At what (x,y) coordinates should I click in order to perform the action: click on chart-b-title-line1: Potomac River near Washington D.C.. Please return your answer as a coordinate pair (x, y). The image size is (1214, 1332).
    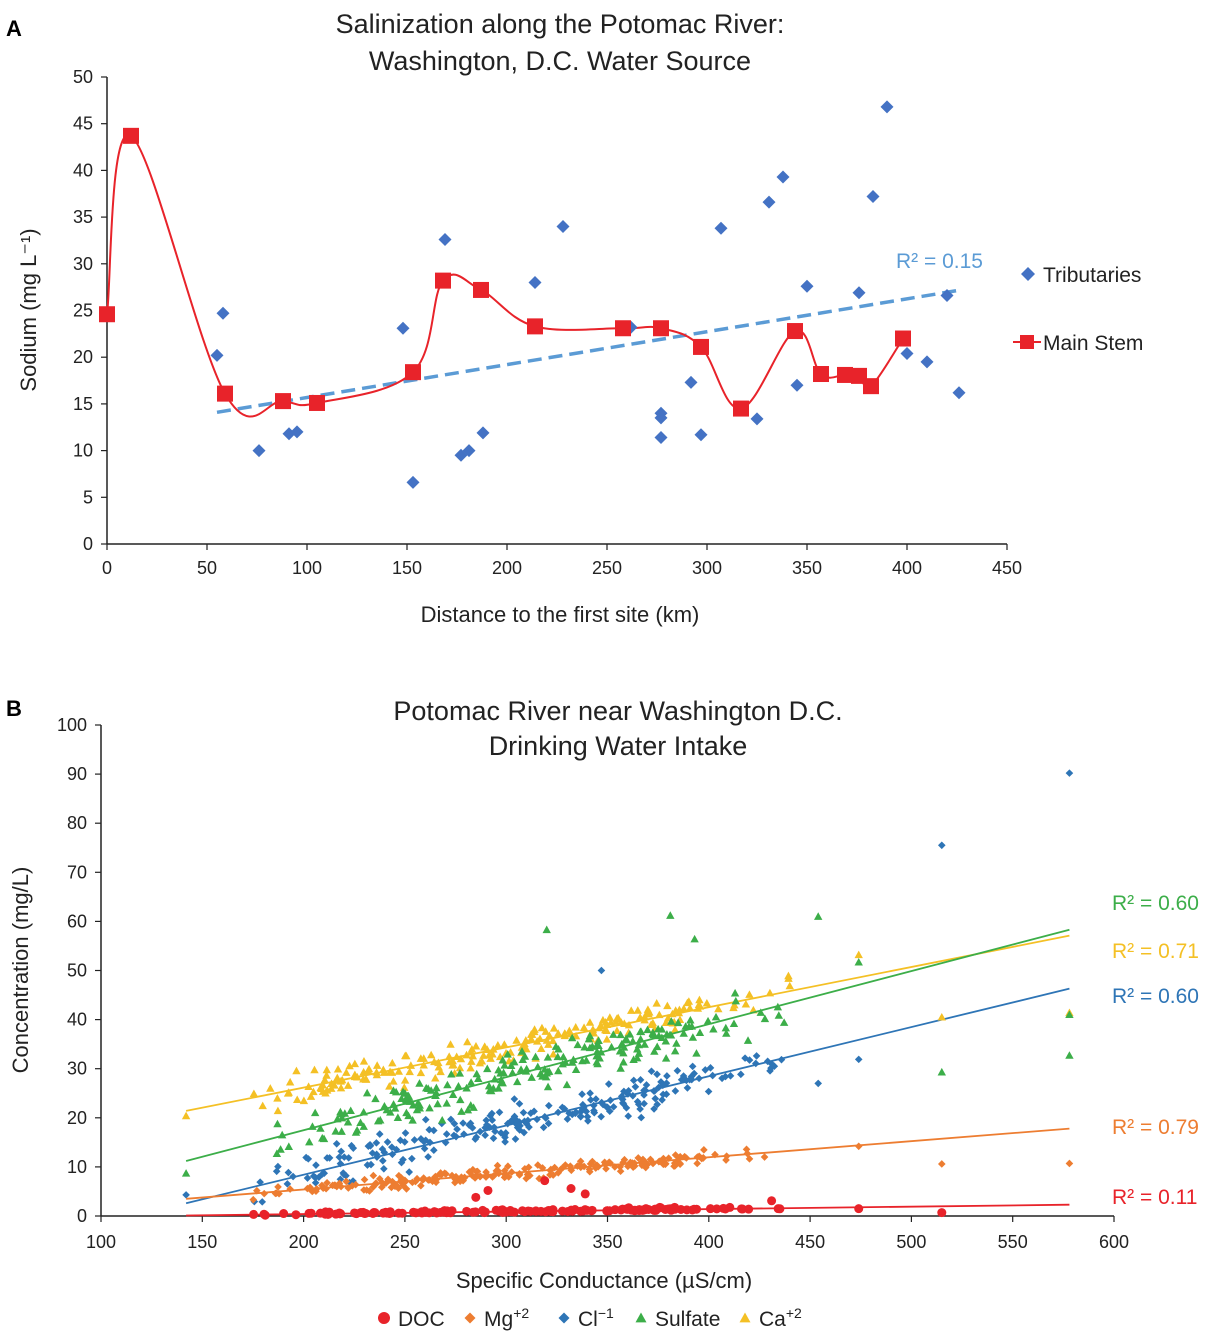
    Looking at the image, I should click on (617, 711).